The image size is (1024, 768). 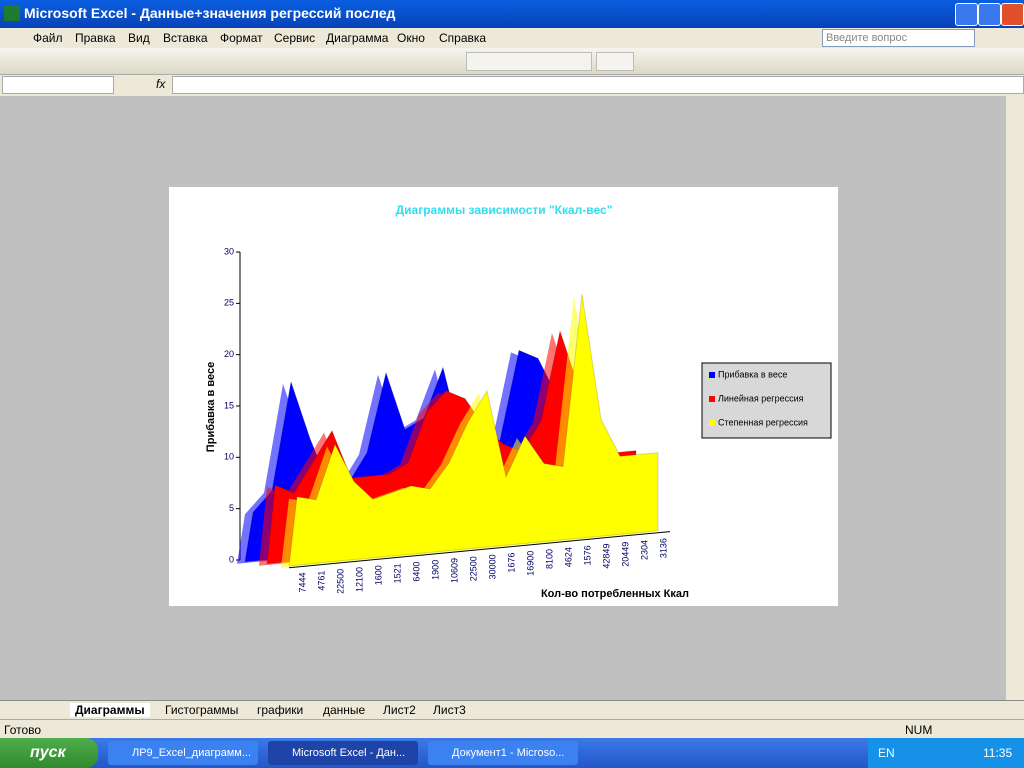 What do you see at coordinates (241, 38) in the screenshot?
I see `menu-item: Формат` at bounding box center [241, 38].